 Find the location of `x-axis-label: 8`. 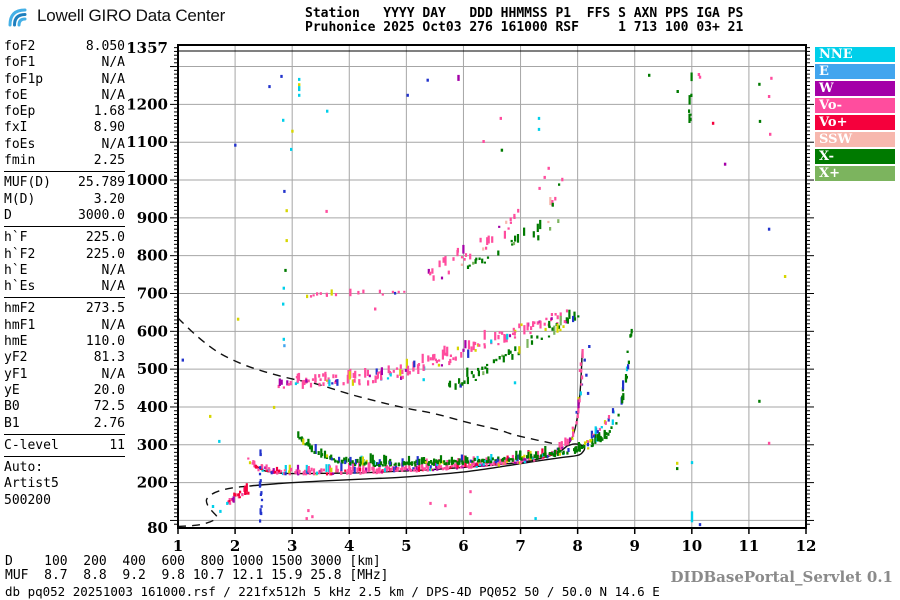

x-axis-label: 8 is located at coordinates (577, 546).